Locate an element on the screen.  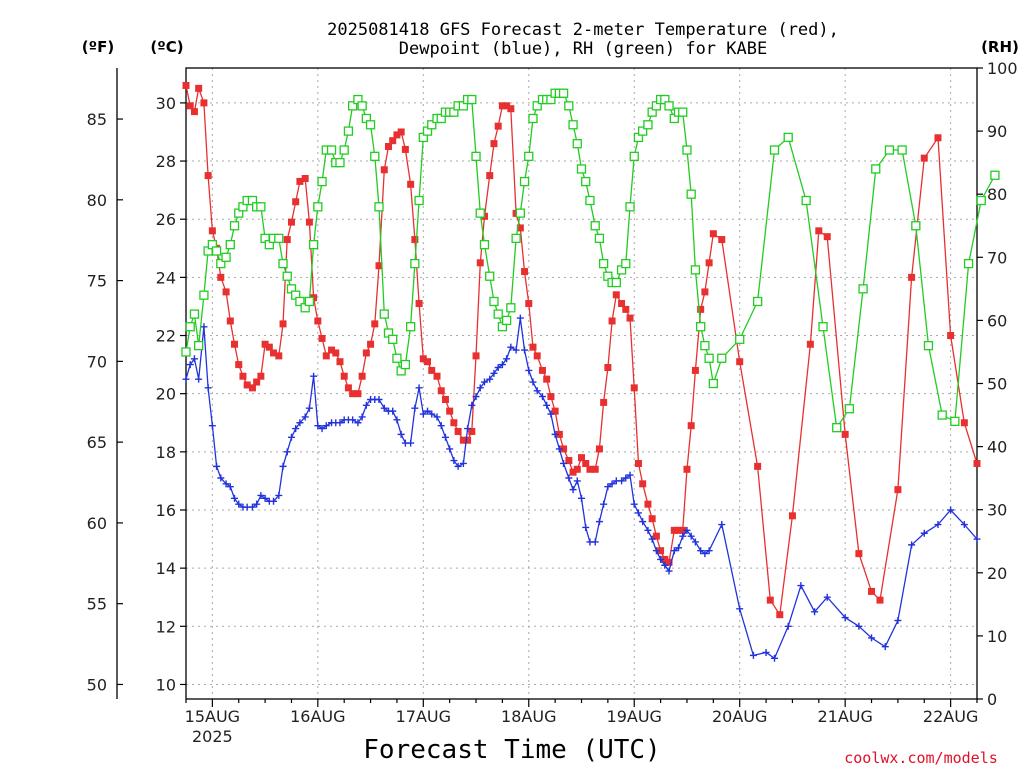
x-year-label: 2025 is located at coordinates (212, 736).